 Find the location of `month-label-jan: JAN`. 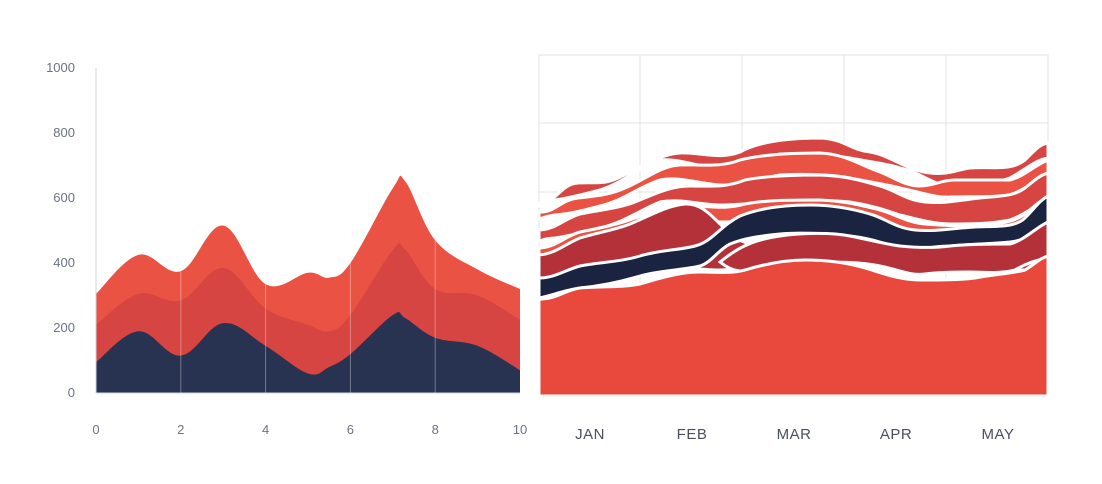

month-label-jan: JAN is located at coordinates (590, 434).